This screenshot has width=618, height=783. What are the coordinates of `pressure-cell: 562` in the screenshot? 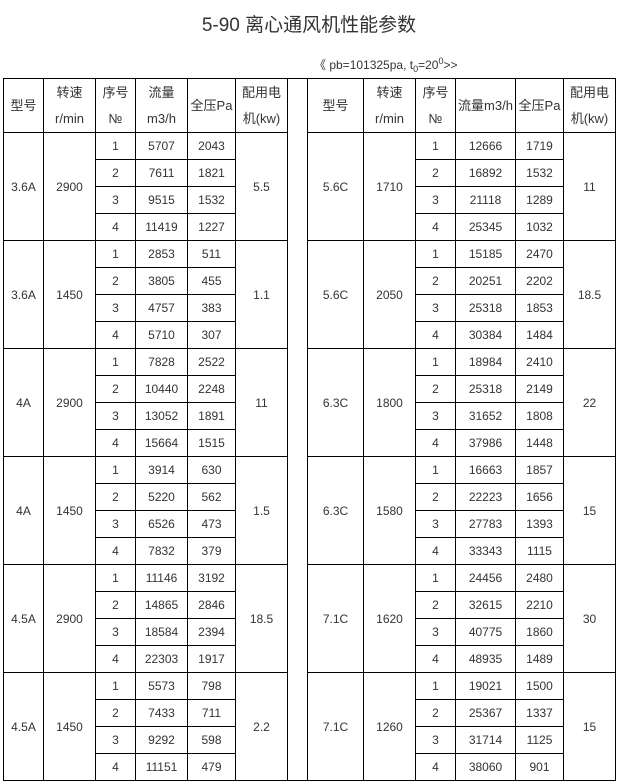 It's located at (211, 497).